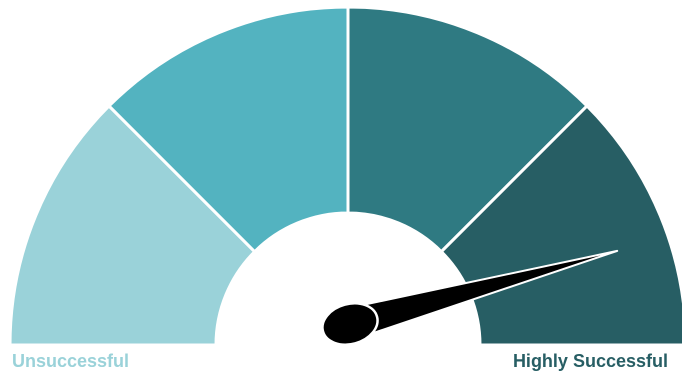 Image resolution: width=682 pixels, height=377 pixels. I want to click on gauge-needle, so click(470, 297).